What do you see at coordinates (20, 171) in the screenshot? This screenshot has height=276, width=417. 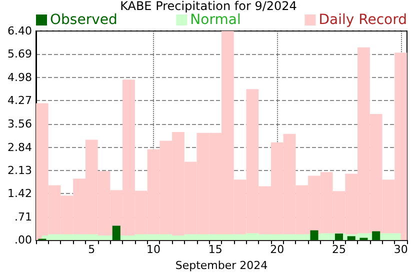 I see `y-tick-label: 2.13` at bounding box center [20, 171].